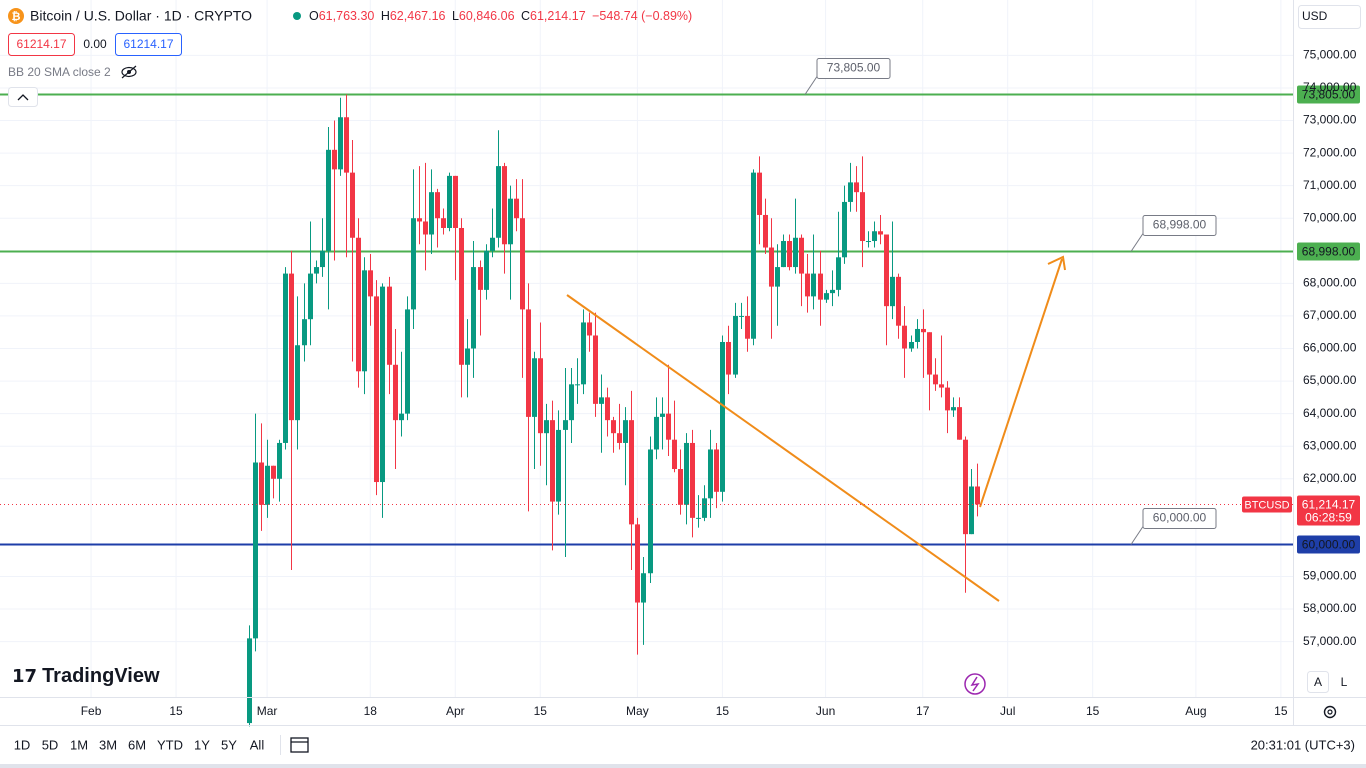 This screenshot has width=1366, height=768. I want to click on range-button: 1M, so click(79, 744).